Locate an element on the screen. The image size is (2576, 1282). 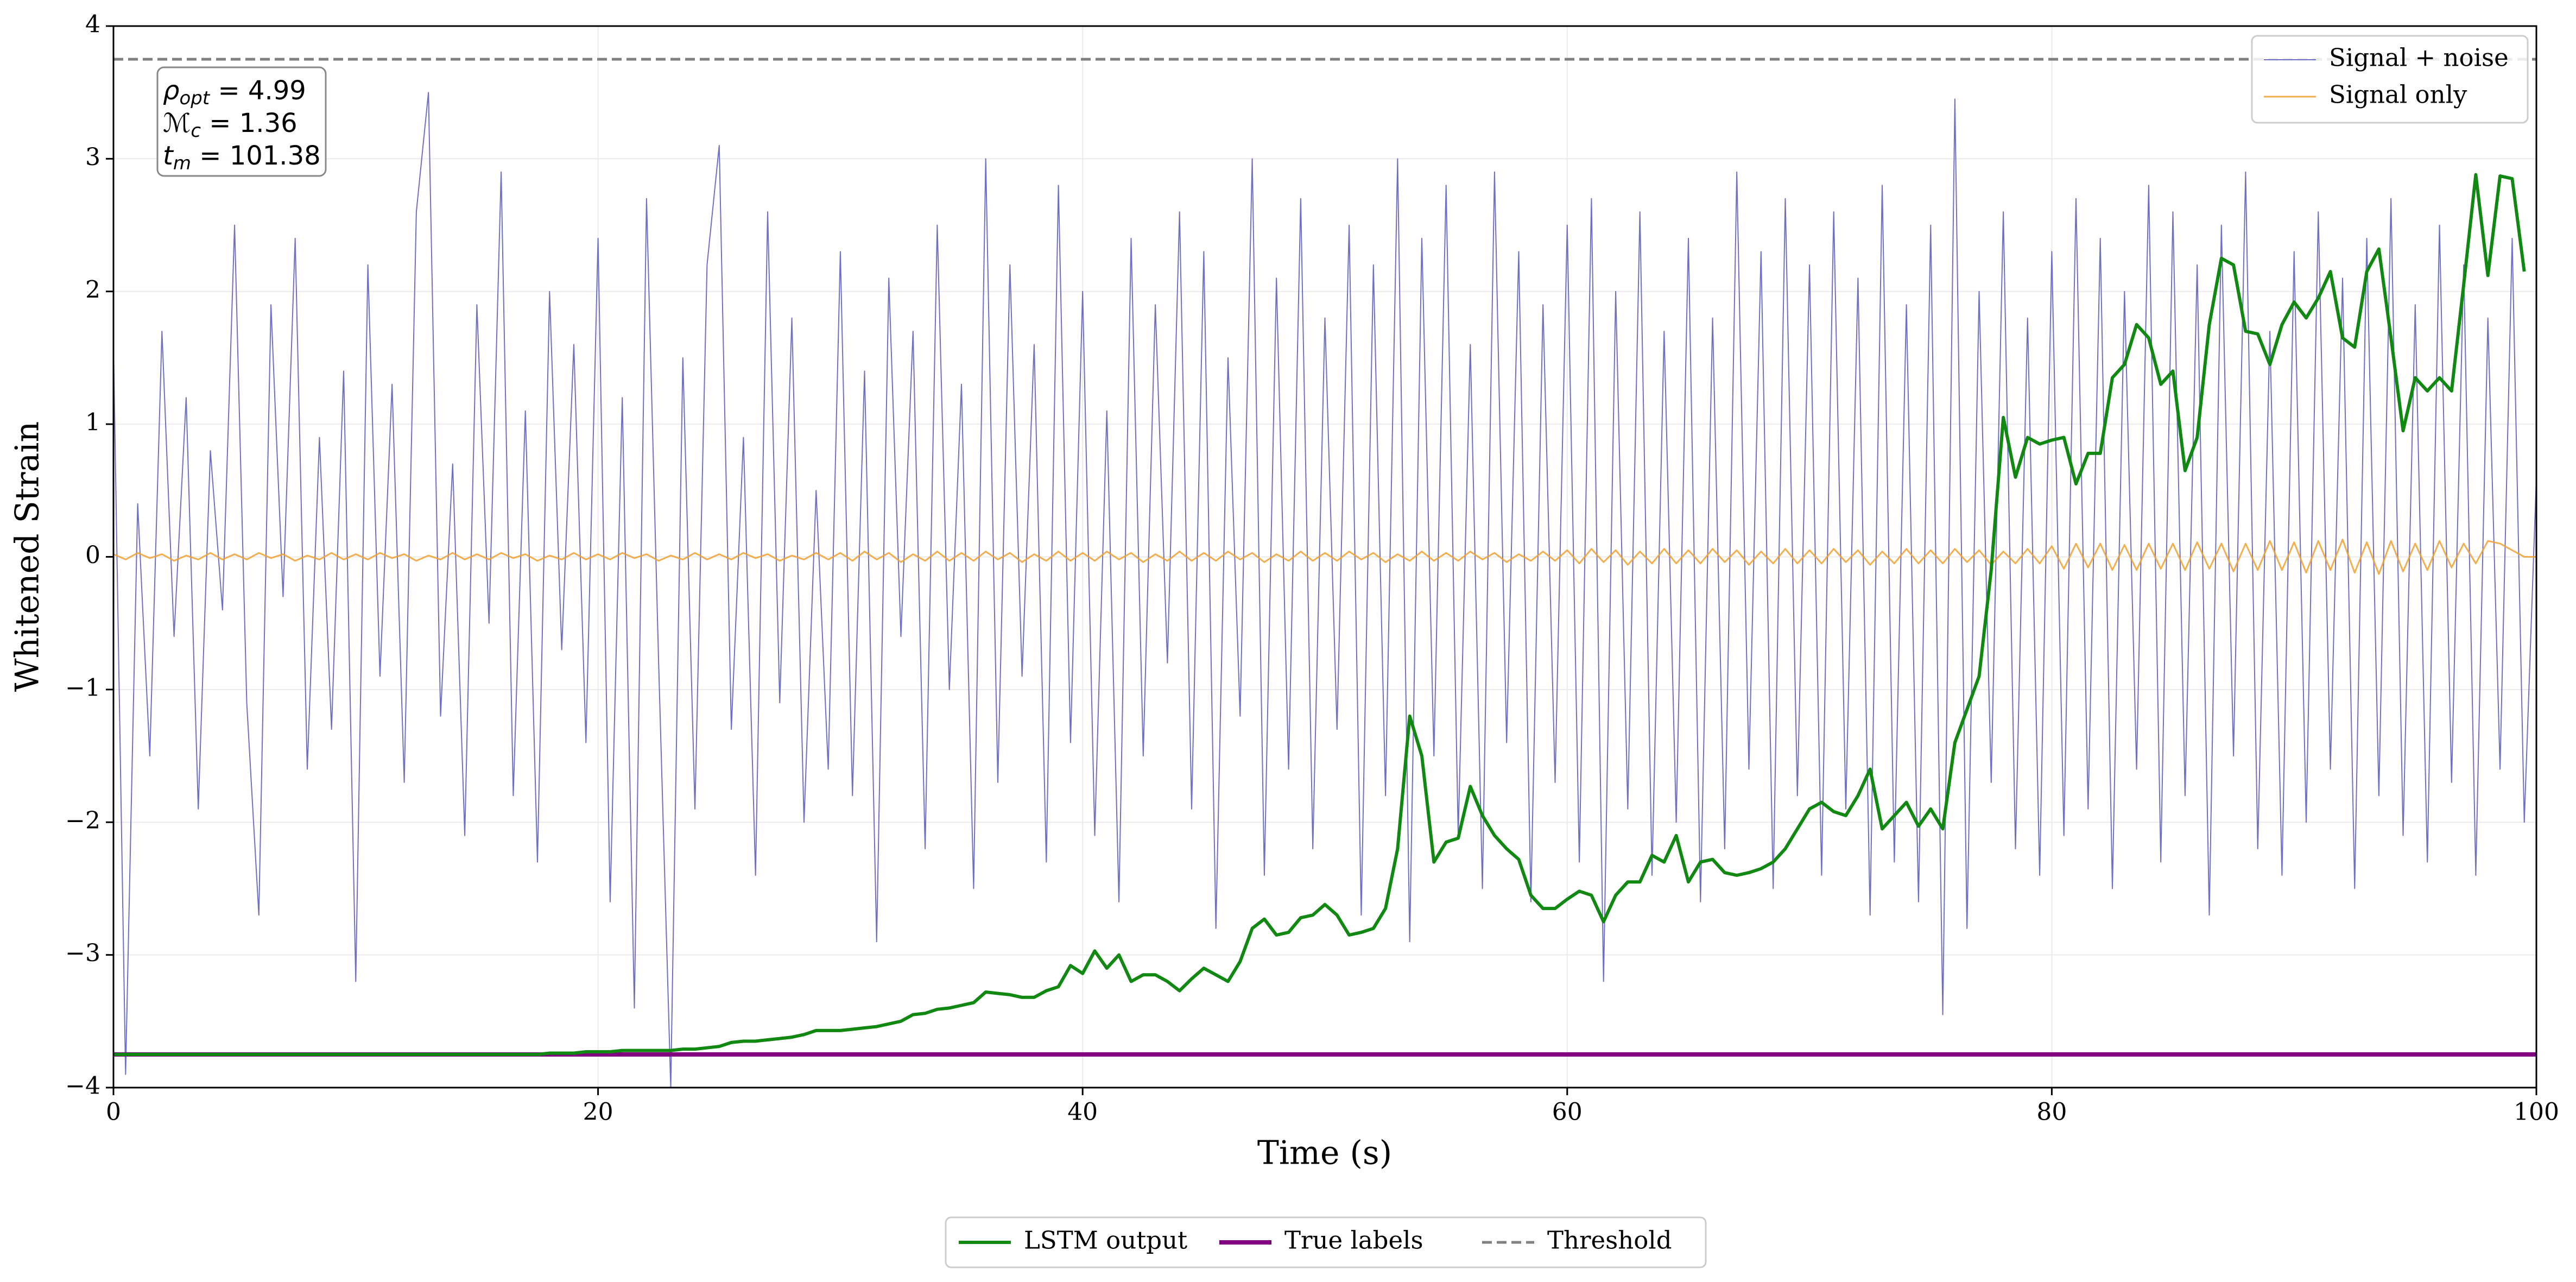
annotation-symbol: t is located at coordinates (168, 156).